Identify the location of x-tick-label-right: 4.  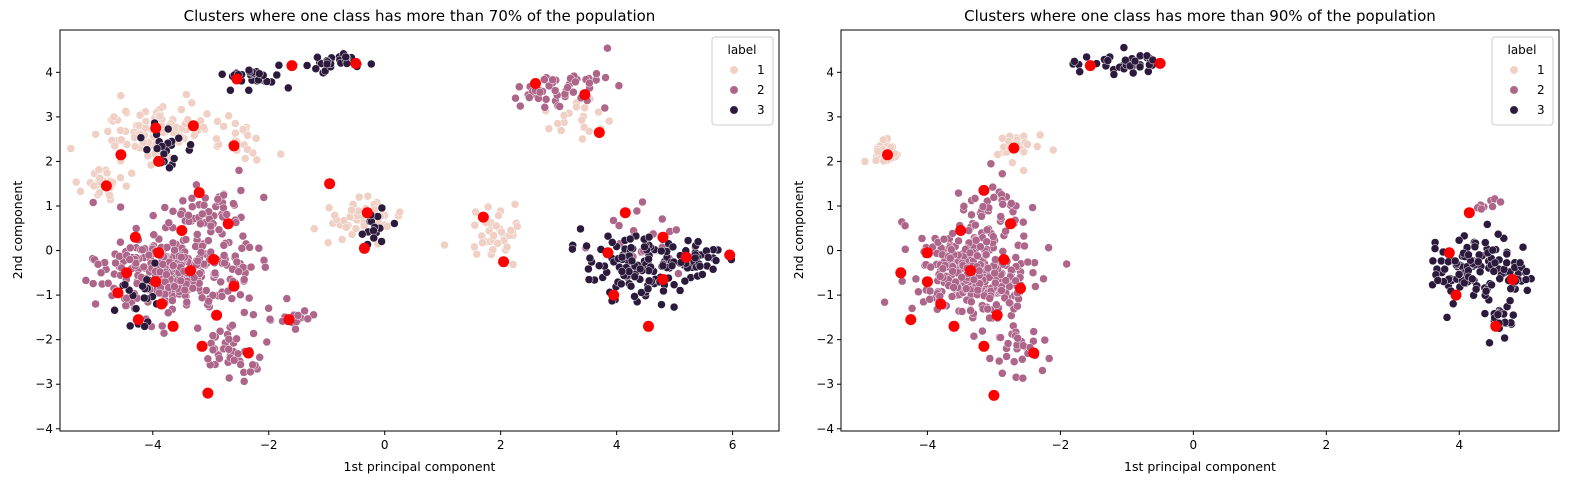
(1459, 445).